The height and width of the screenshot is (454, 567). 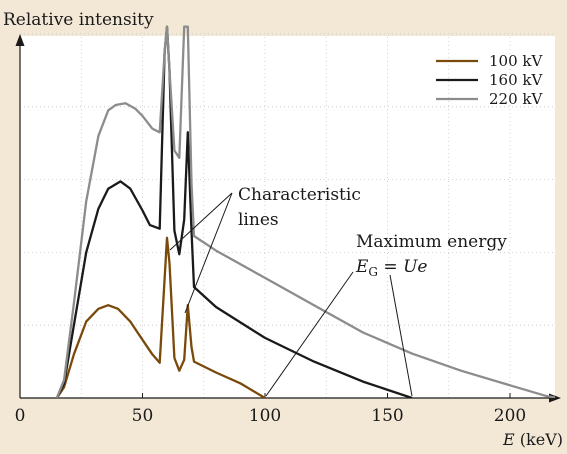 I want to click on annotation-characteristic-lines: Characteristic lines, so click(x=265, y=249).